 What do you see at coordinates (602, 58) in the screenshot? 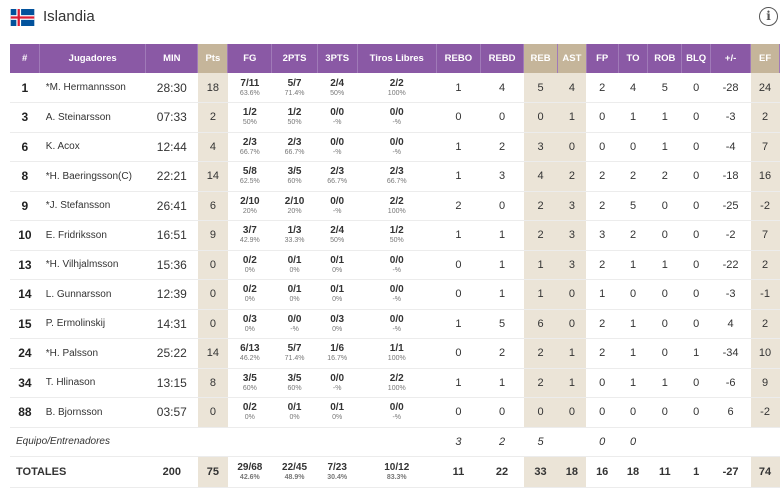
I see `header-col-fp: FP` at bounding box center [602, 58].